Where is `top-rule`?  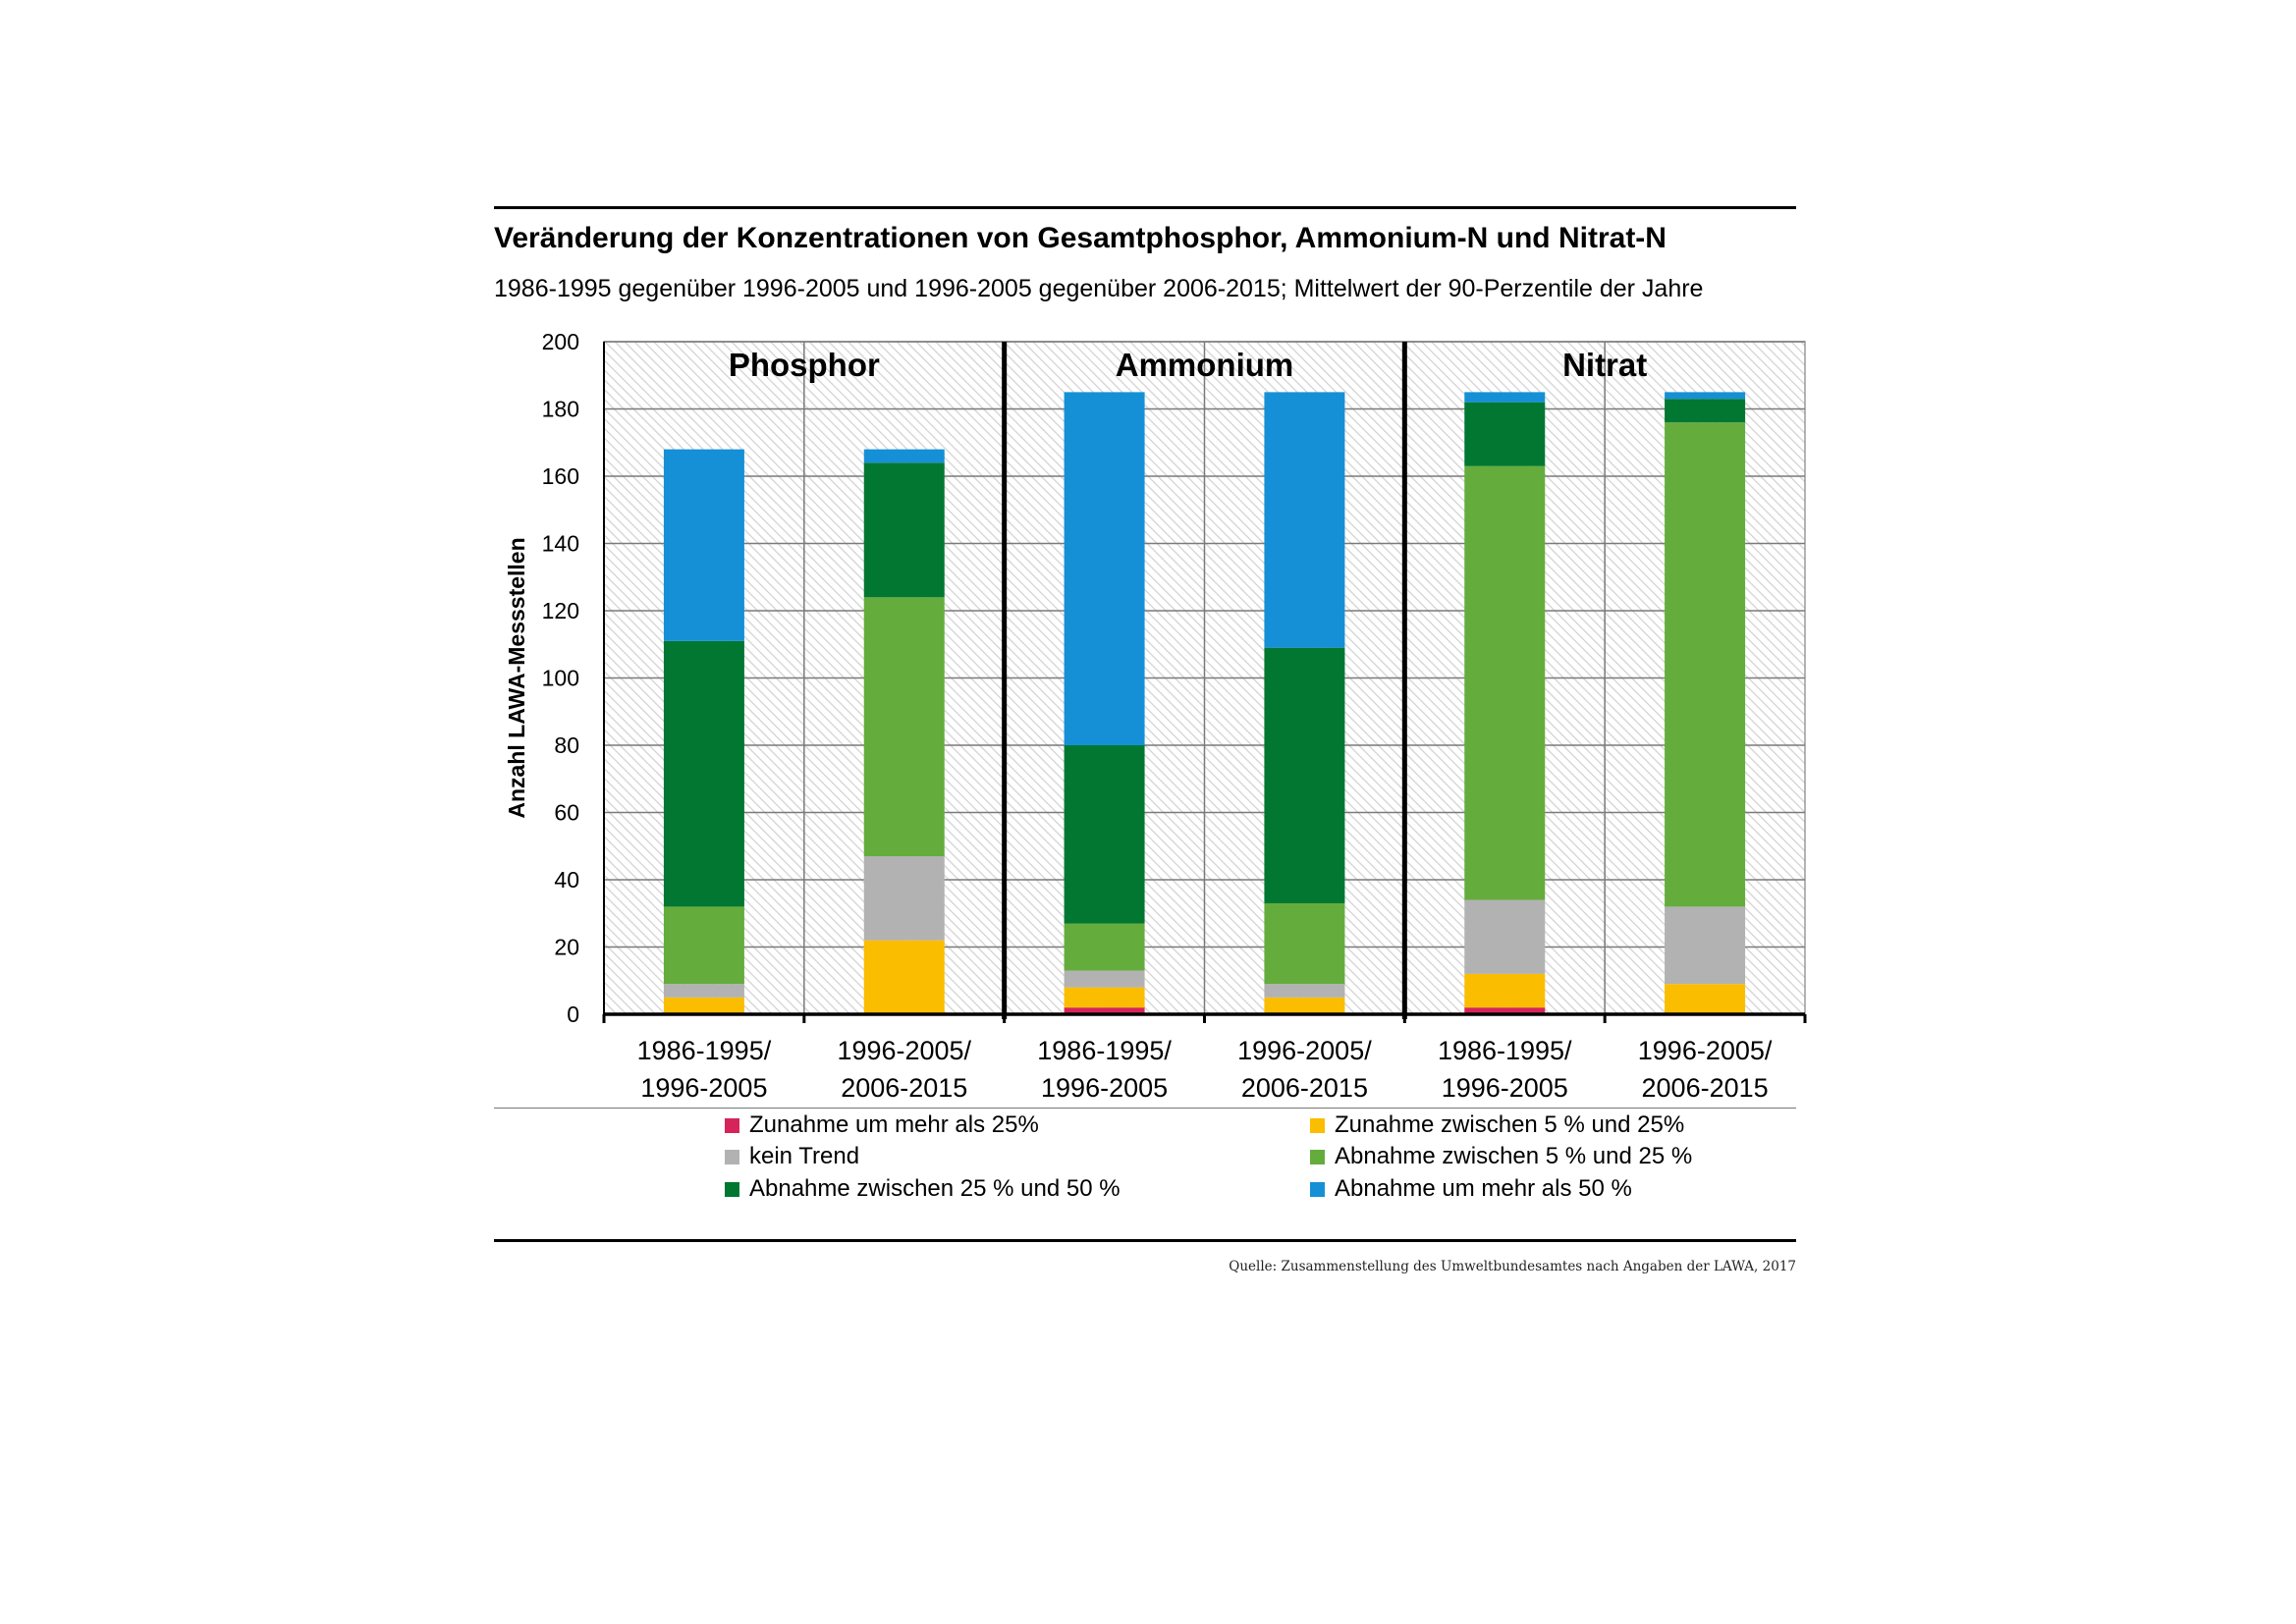
top-rule is located at coordinates (1145, 207).